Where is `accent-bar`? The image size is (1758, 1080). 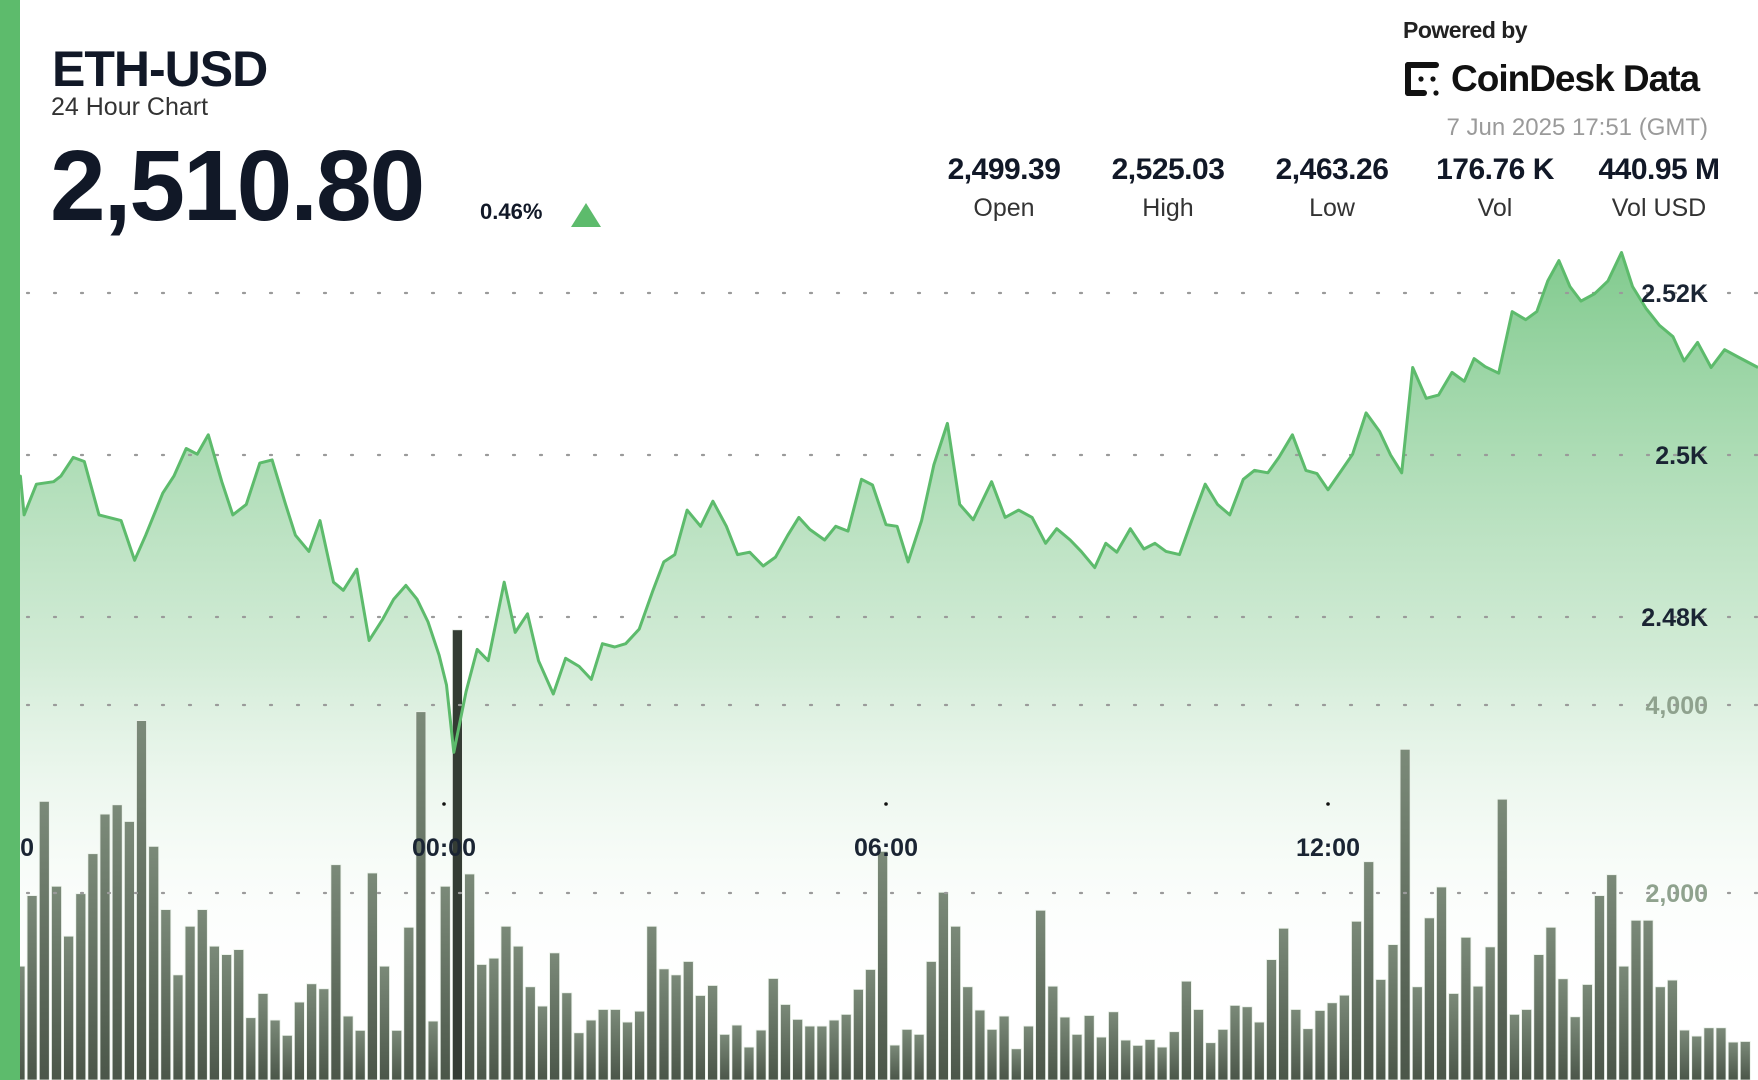
accent-bar is located at coordinates (10, 540).